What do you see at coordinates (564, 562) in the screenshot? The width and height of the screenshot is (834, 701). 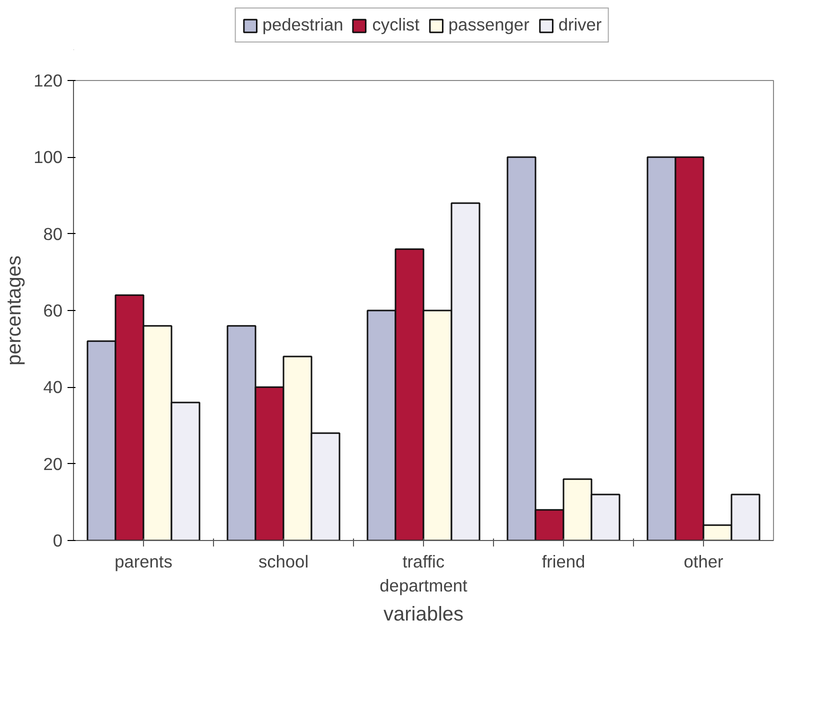 I see `x-tick-label: friend` at bounding box center [564, 562].